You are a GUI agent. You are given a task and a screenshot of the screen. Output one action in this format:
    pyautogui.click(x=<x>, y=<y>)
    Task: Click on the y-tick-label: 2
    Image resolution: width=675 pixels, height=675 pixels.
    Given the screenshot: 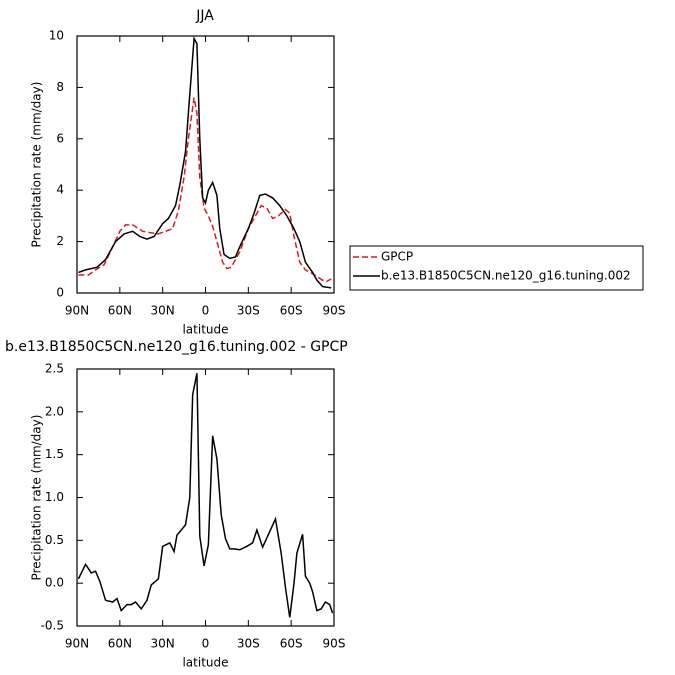 What is the action you would take?
    pyautogui.click(x=60, y=241)
    